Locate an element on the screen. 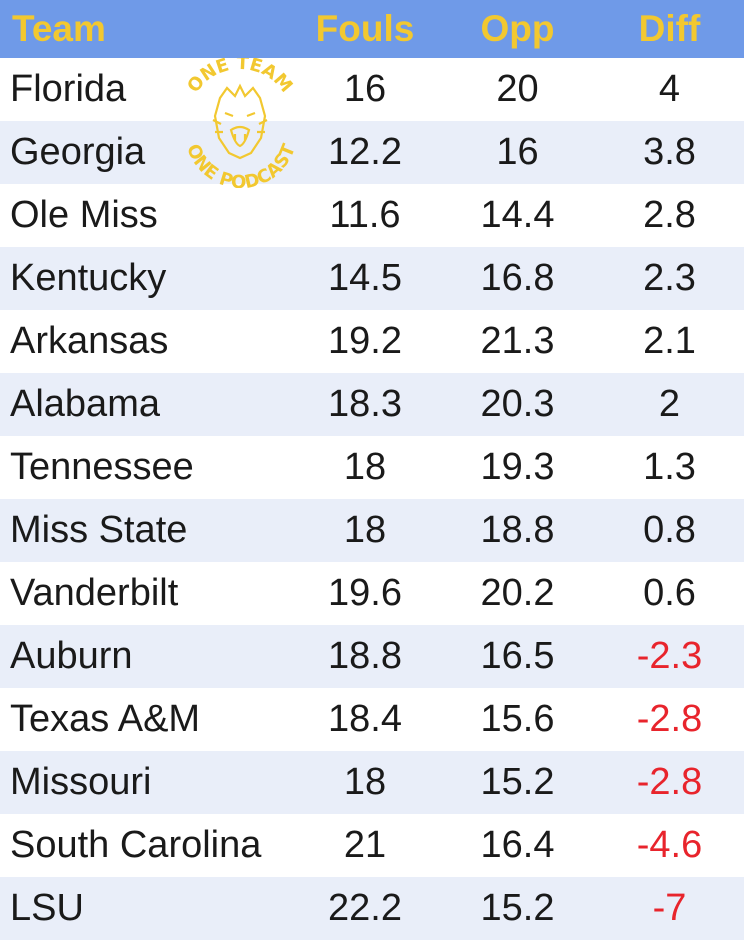 This screenshot has width=744, height=942. cell-fouls: 18.8 is located at coordinates (365, 656).